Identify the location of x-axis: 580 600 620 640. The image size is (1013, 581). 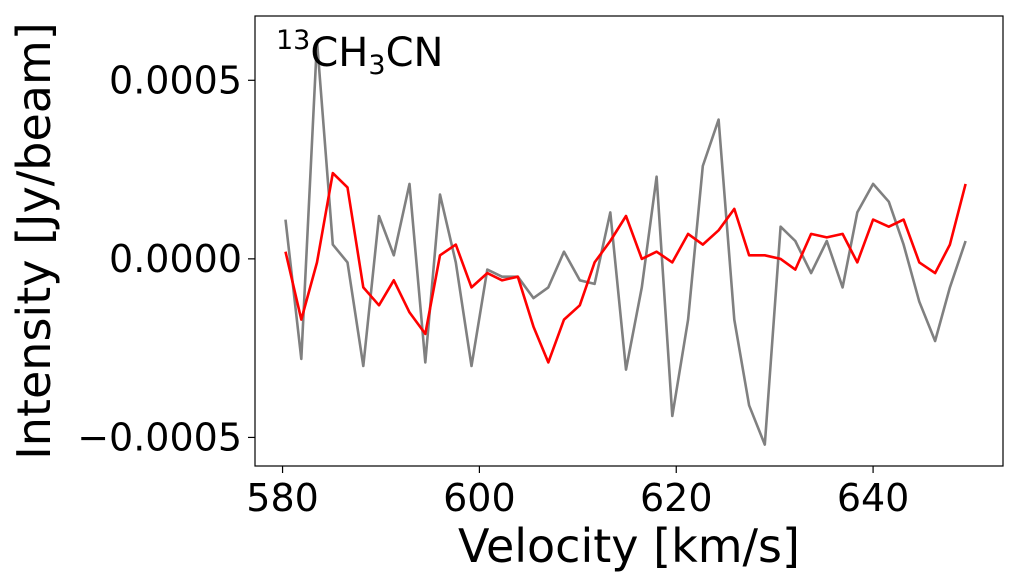
(577, 493).